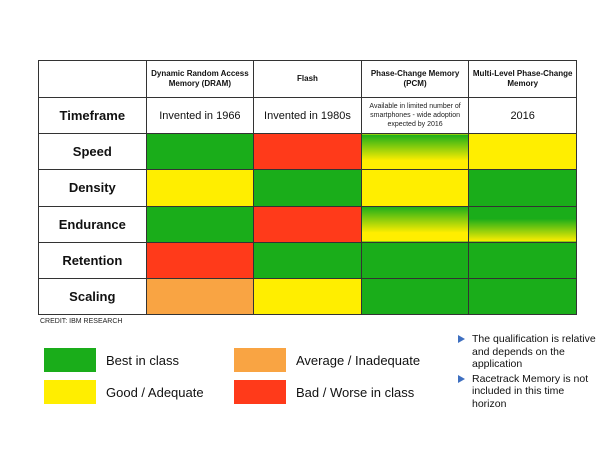 This screenshot has width=600, height=450. What do you see at coordinates (260, 360) in the screenshot?
I see `legend-swatch-avg` at bounding box center [260, 360].